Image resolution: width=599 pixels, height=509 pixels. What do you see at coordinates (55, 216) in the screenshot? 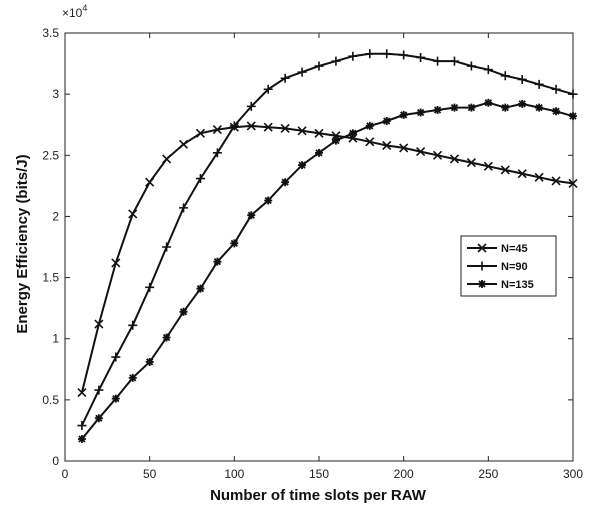
I see `y-tick-label: 2` at bounding box center [55, 216].